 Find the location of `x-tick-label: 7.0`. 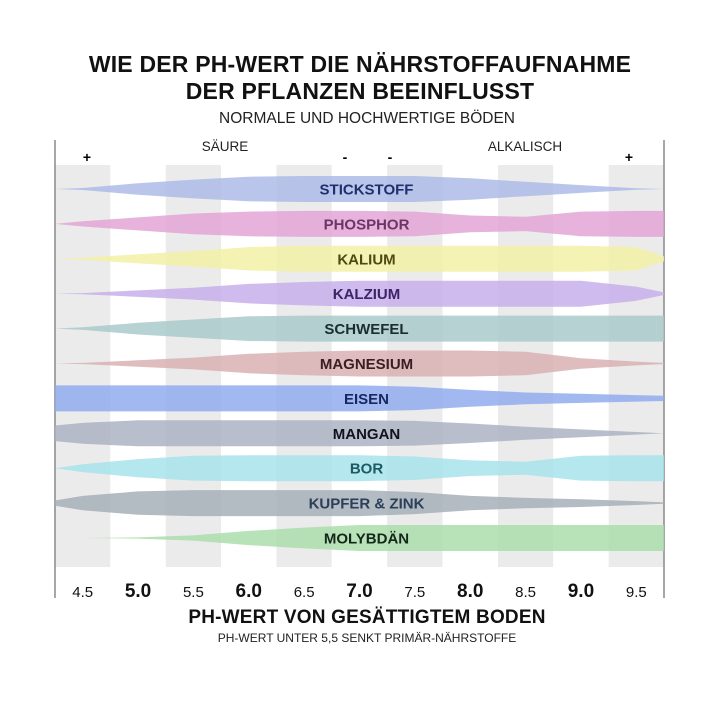

x-tick-label: 7.0 is located at coordinates (359, 591).